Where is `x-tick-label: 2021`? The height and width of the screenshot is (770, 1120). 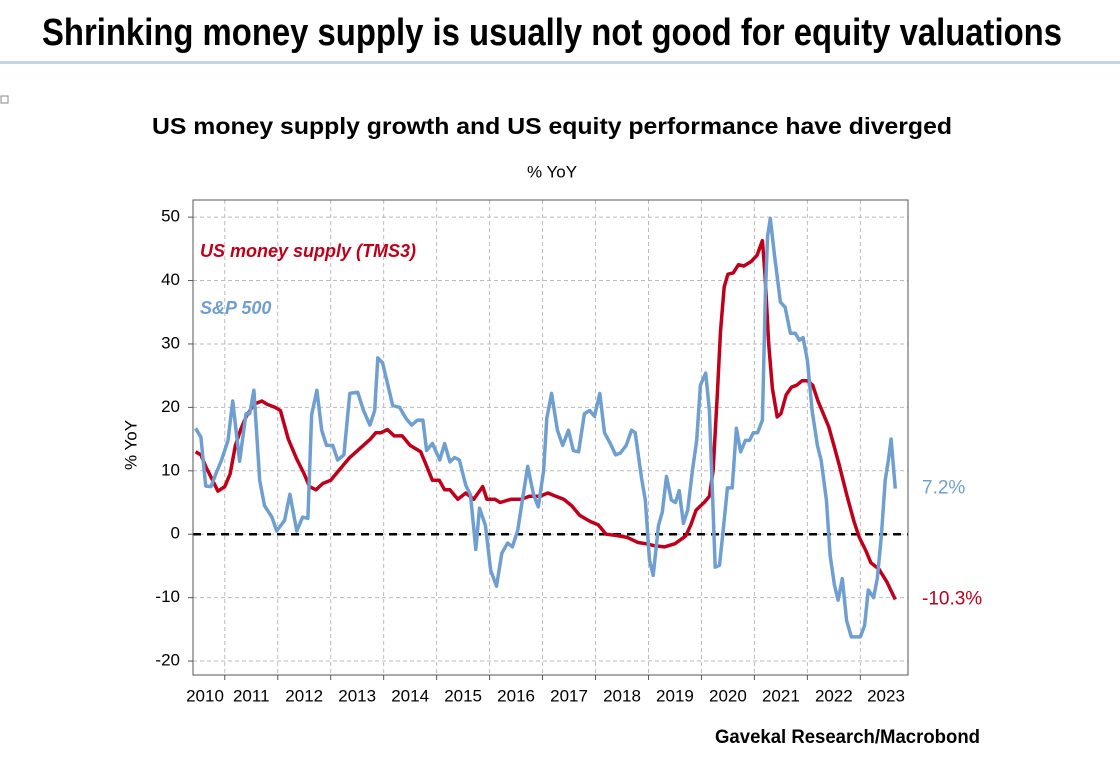 x-tick-label: 2021 is located at coordinates (781, 695).